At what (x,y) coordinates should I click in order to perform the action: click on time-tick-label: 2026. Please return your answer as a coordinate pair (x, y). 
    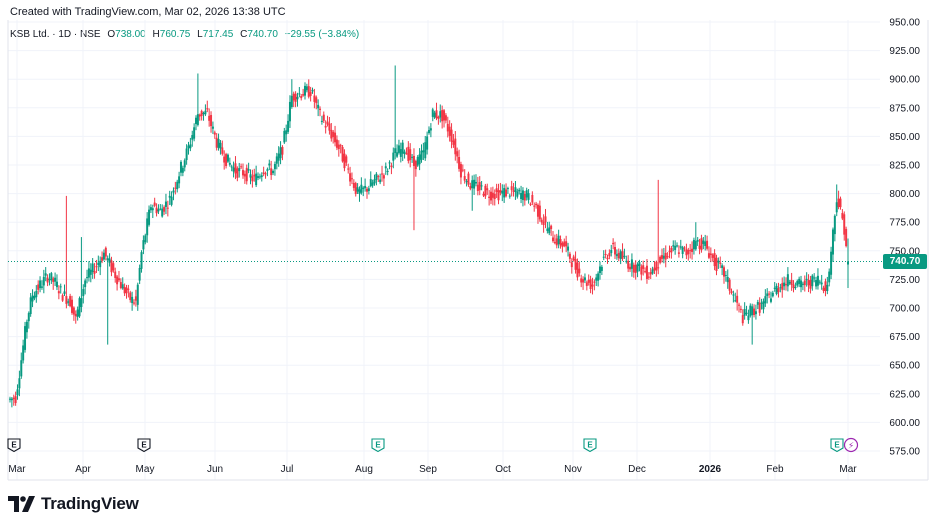
    Looking at the image, I should click on (710, 469).